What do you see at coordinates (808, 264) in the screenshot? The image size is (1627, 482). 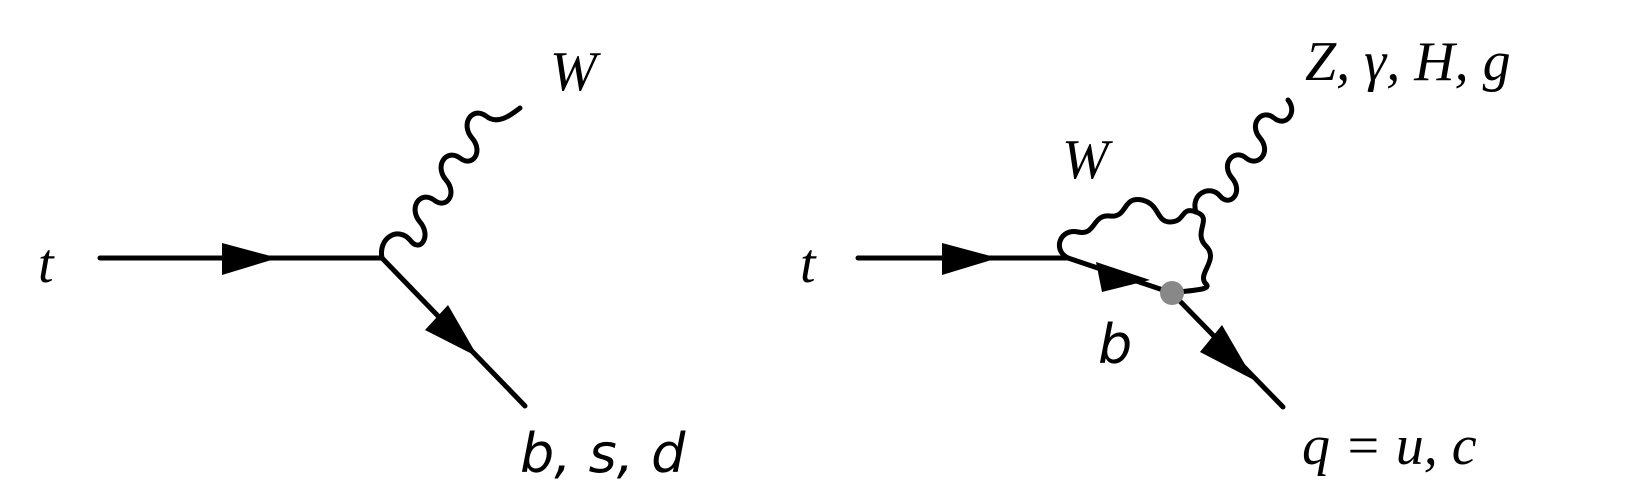 I see `incoming-label-loop: t` at bounding box center [808, 264].